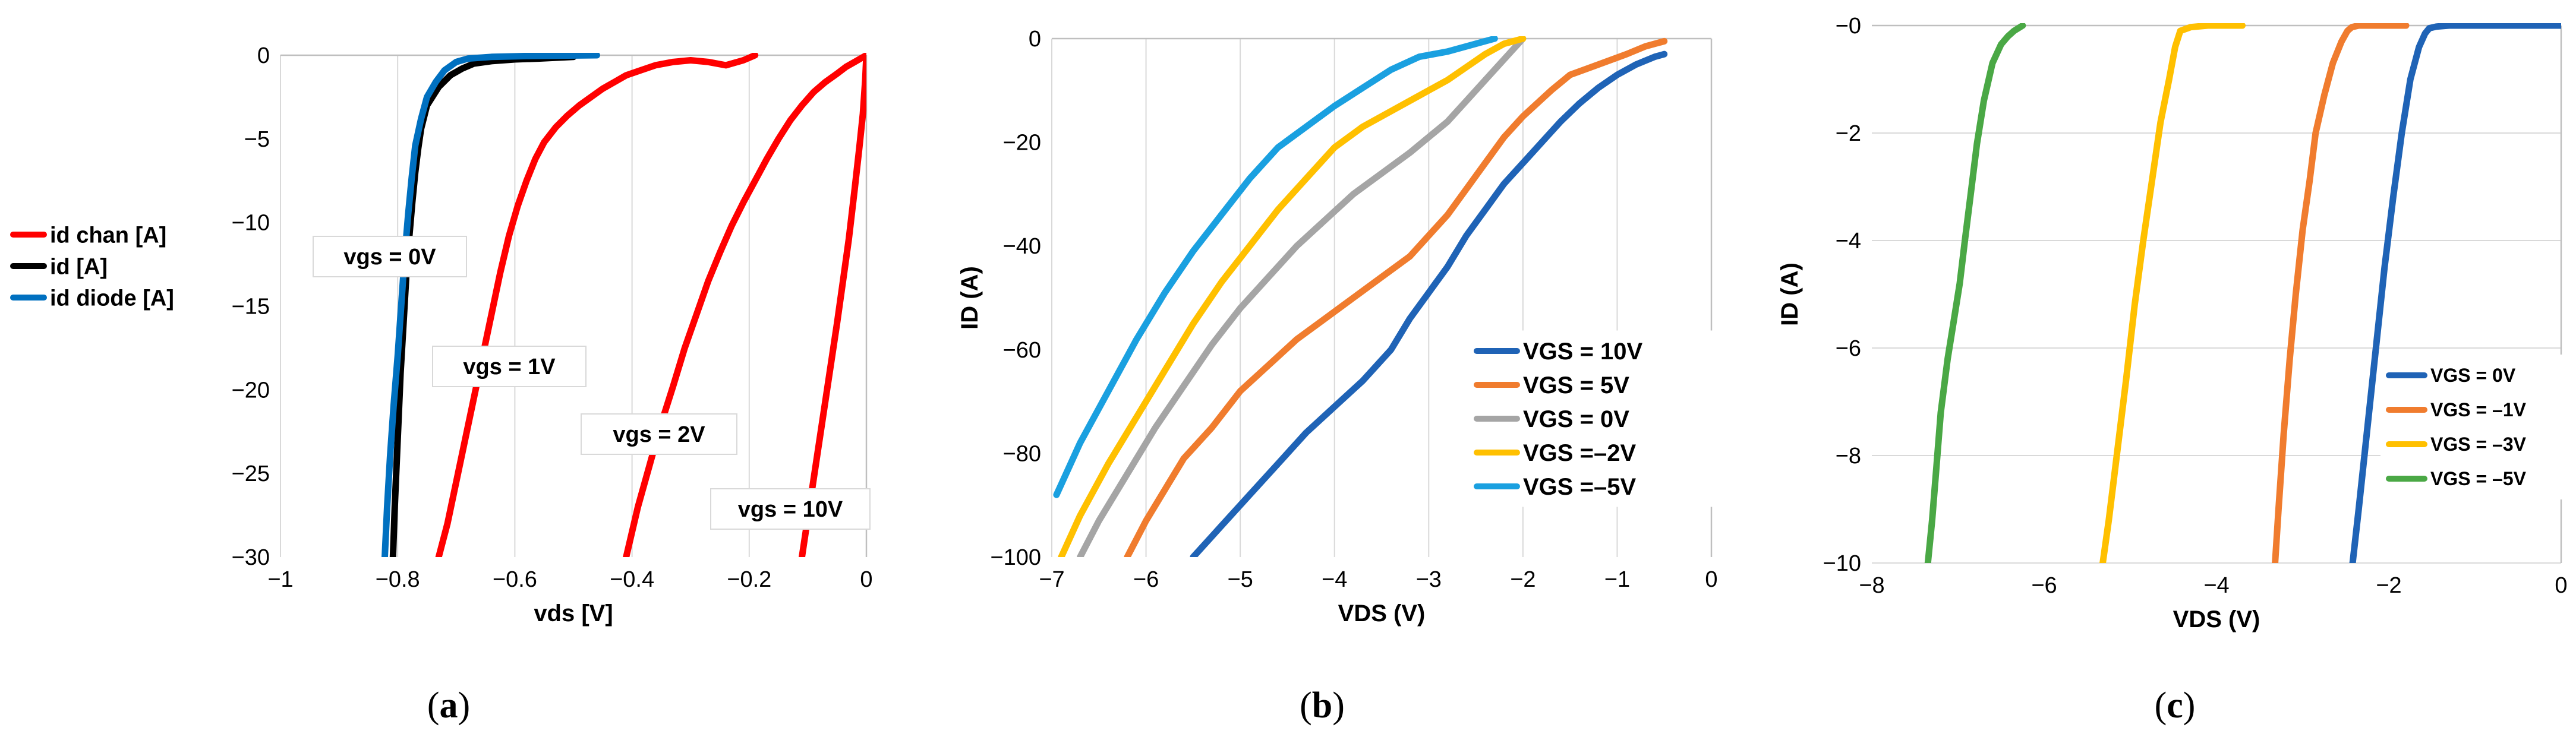 This screenshot has width=2576, height=737. Describe the element at coordinates (574, 613) in the screenshot. I see `x-axis-title: vds [V]` at that location.